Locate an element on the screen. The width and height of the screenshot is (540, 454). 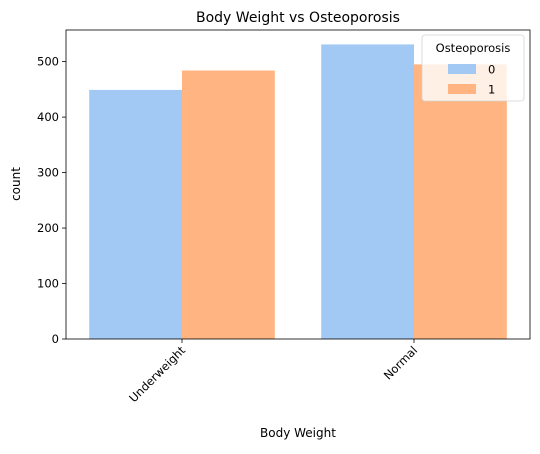
y-tick-label: 400 is located at coordinates (48, 117).